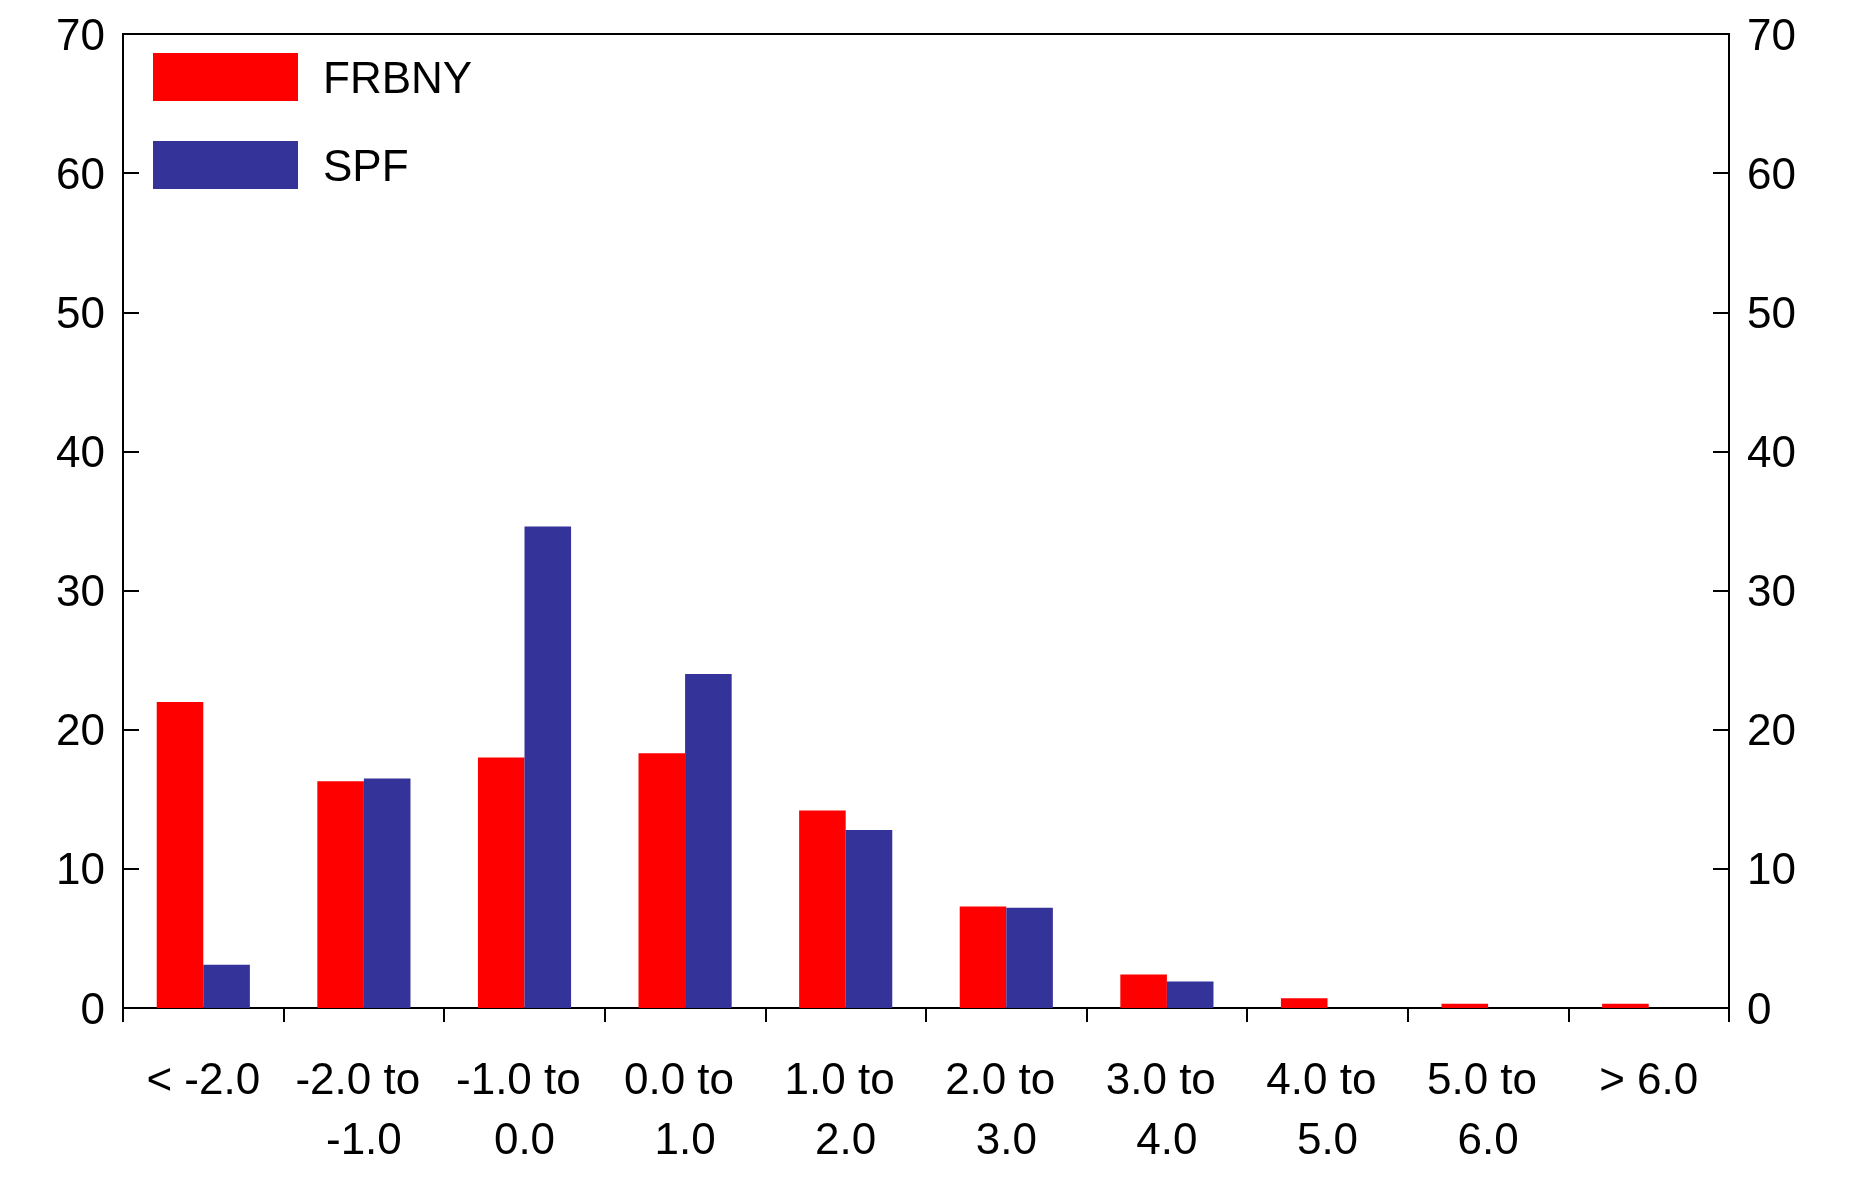 The image size is (1865, 1182). I want to click on x-tick-label: 1.0 to 2.0, so click(845, 1108).